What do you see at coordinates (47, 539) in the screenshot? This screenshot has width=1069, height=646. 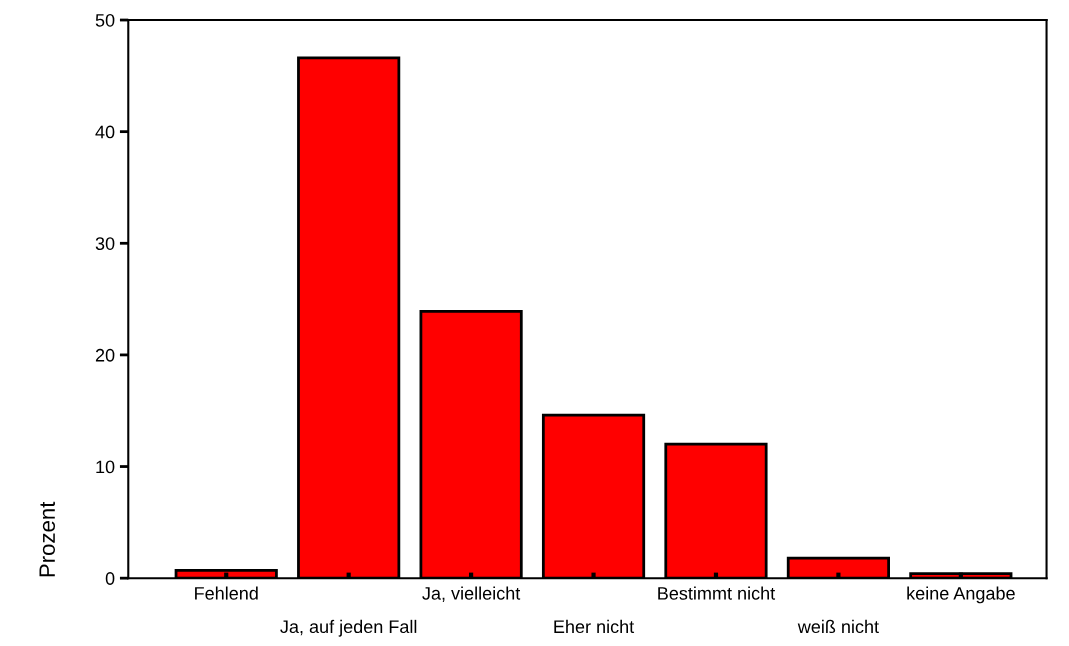 I see `y-axis-title: Prozent` at bounding box center [47, 539].